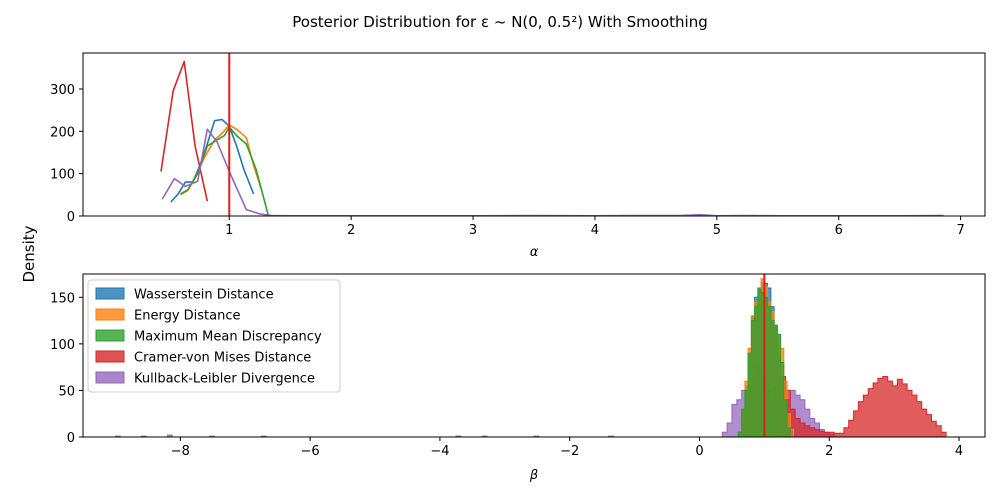 The width and height of the screenshot is (1000, 500). Describe the element at coordinates (439, 451) in the screenshot. I see `beta-x-tick-label: −4` at that location.